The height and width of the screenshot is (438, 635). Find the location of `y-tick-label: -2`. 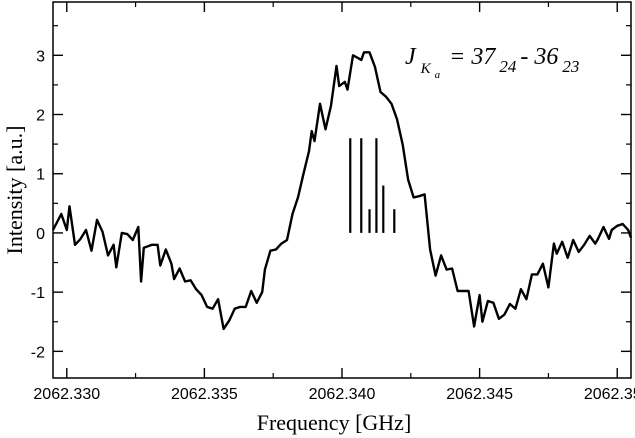

y-tick-label: -2 is located at coordinates (38, 352).